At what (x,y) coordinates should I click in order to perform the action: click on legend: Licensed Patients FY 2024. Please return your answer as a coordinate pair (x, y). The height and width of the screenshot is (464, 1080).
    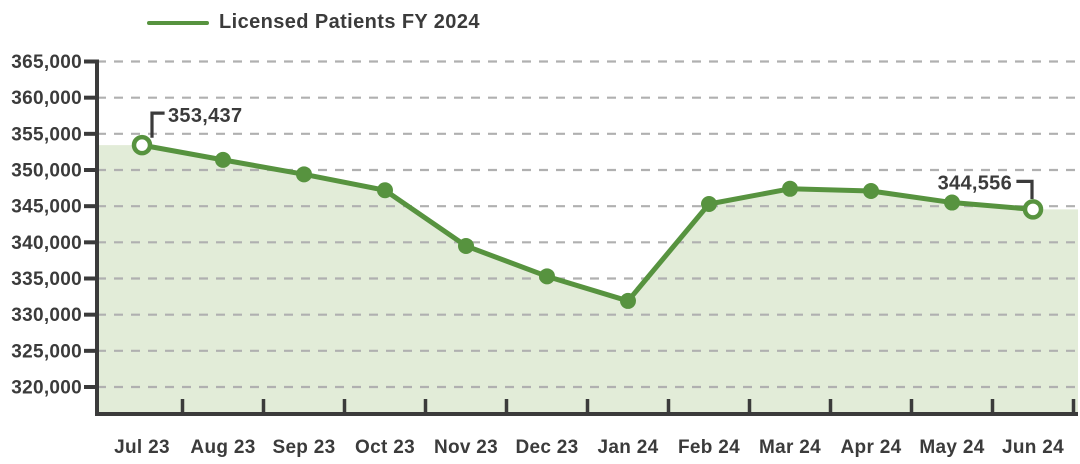
    Looking at the image, I should click on (313, 22).